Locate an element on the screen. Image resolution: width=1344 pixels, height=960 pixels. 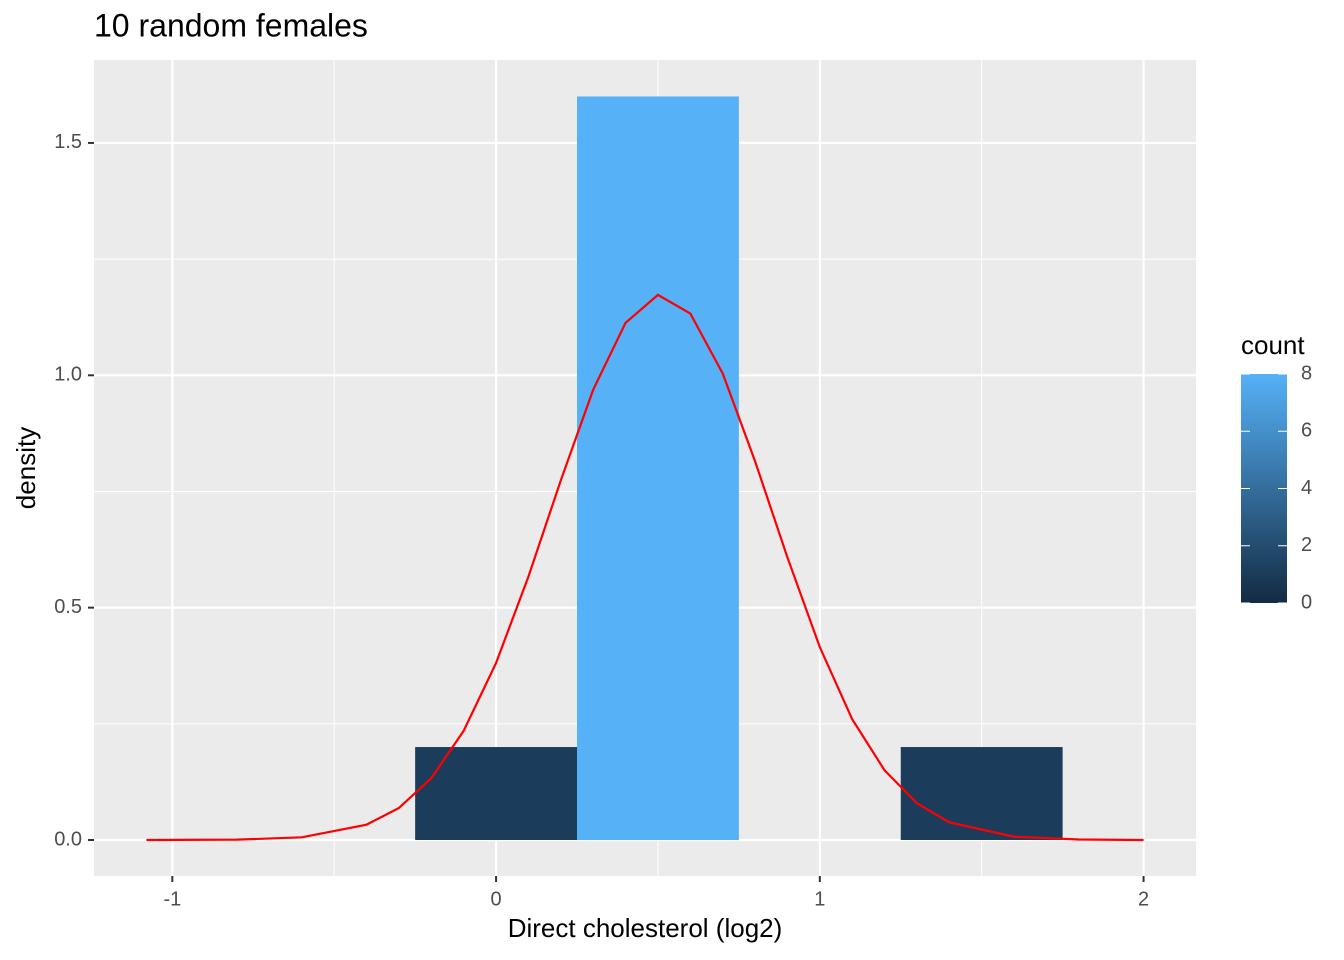
legend-tick-label: 8 is located at coordinates (1306, 373).